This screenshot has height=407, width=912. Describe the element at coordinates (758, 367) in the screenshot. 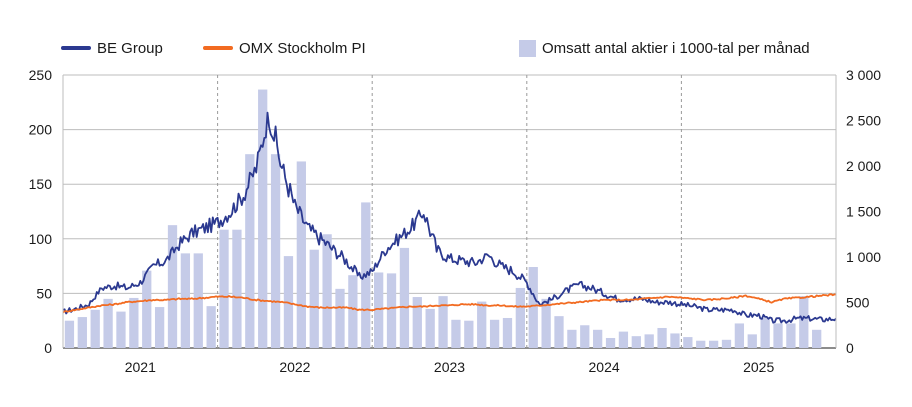

I see `x-tick-label: 2025` at that location.